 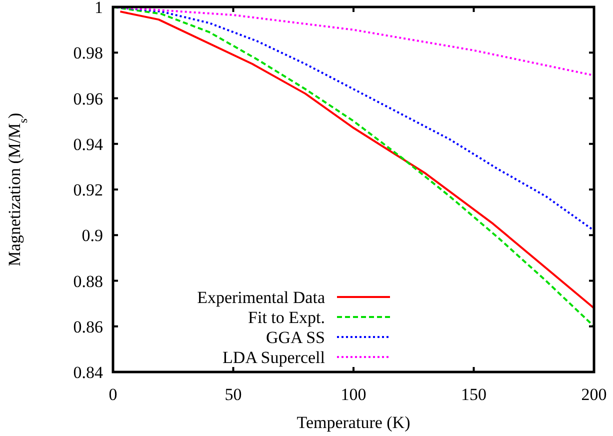 I want to click on y-tick-label: 0.84, so click(x=88, y=372).